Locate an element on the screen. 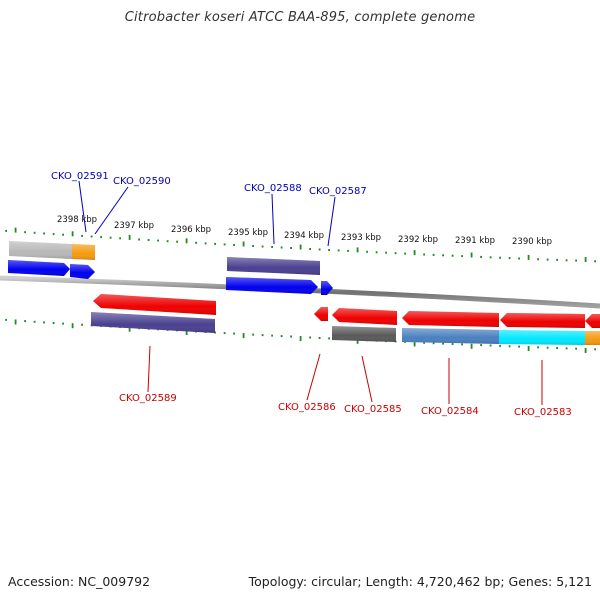  gene-label-forward: CKO_02588 is located at coordinates (273, 188).